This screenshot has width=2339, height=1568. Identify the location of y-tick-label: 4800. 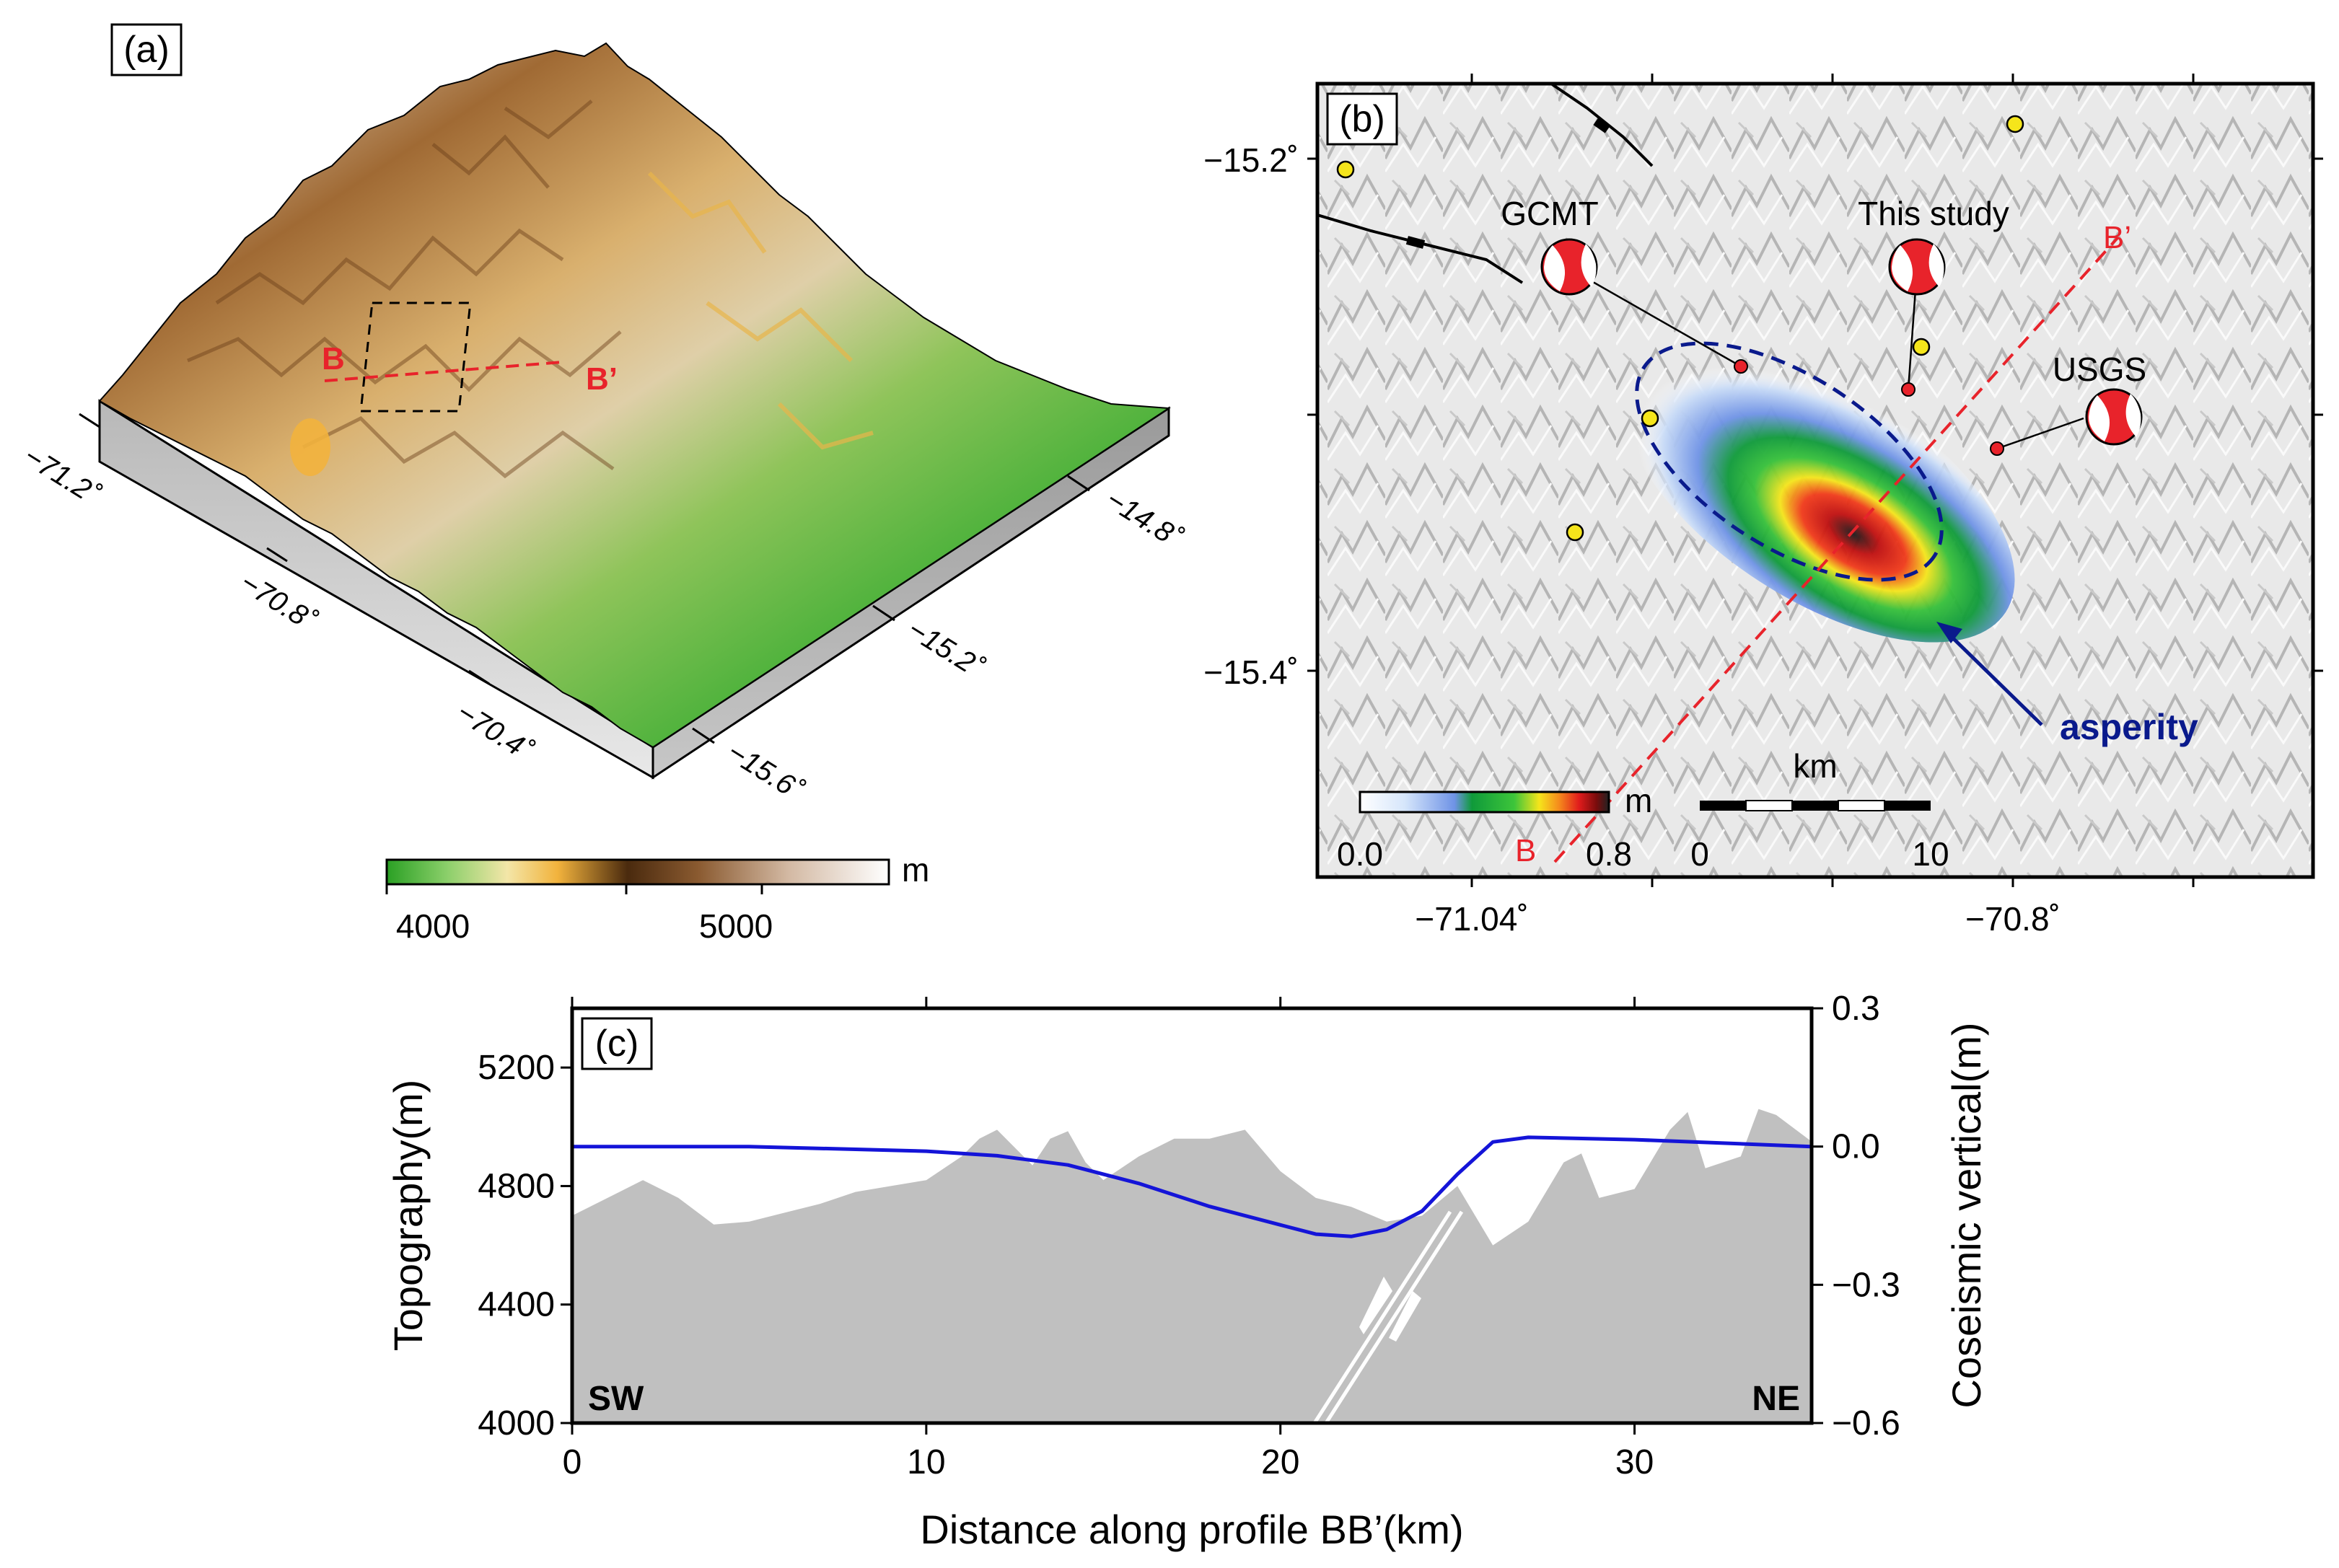
(516, 1186).